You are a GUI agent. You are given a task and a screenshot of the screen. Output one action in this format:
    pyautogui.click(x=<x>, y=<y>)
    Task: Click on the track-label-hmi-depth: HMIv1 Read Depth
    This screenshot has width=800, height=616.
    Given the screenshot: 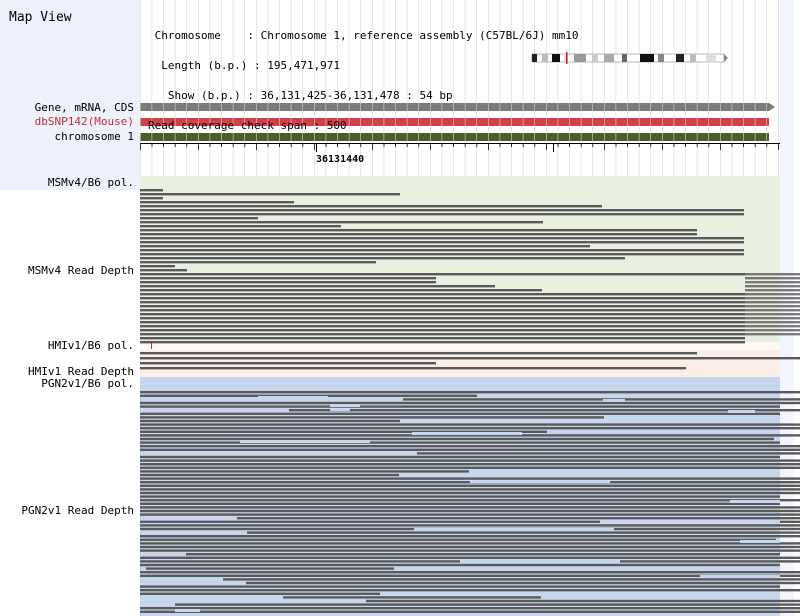 What is the action you would take?
    pyautogui.click(x=81, y=371)
    